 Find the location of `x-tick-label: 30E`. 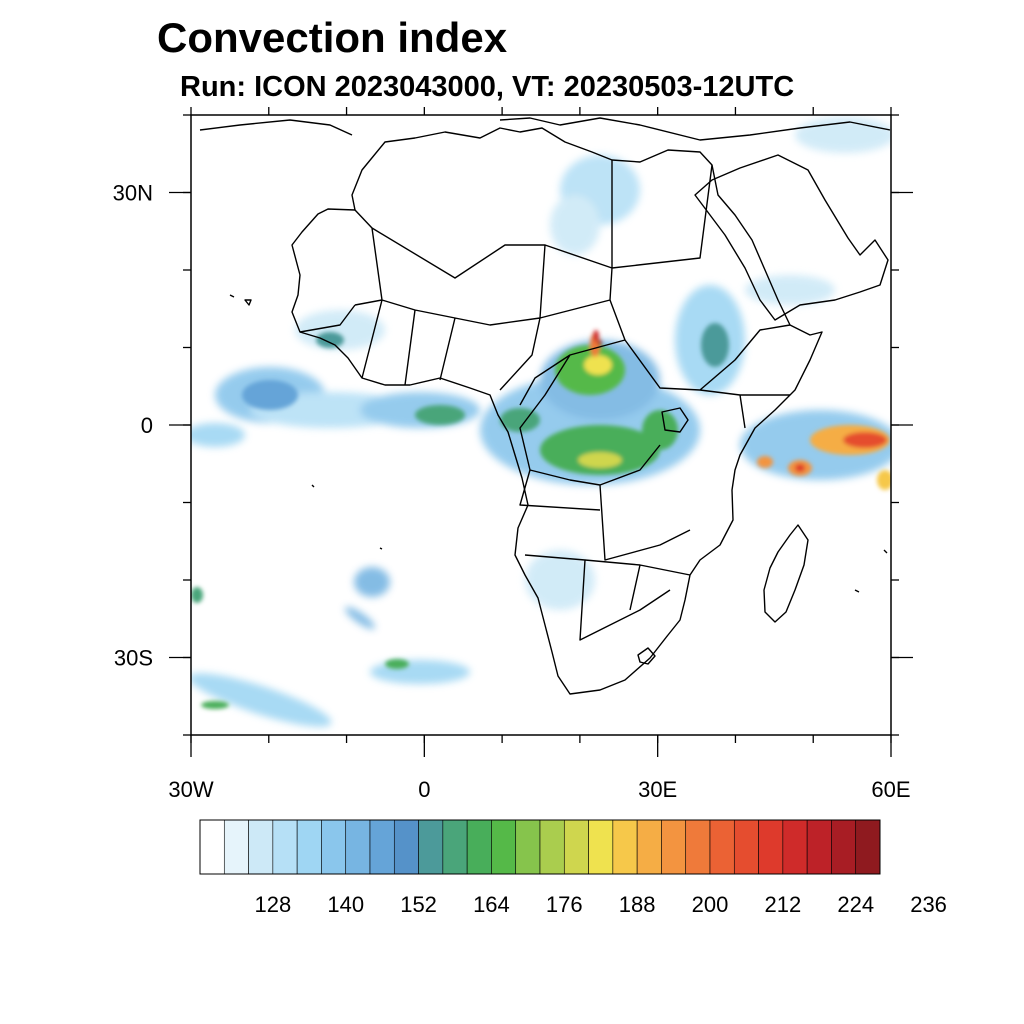

x-tick-label: 30E is located at coordinates (657, 789).